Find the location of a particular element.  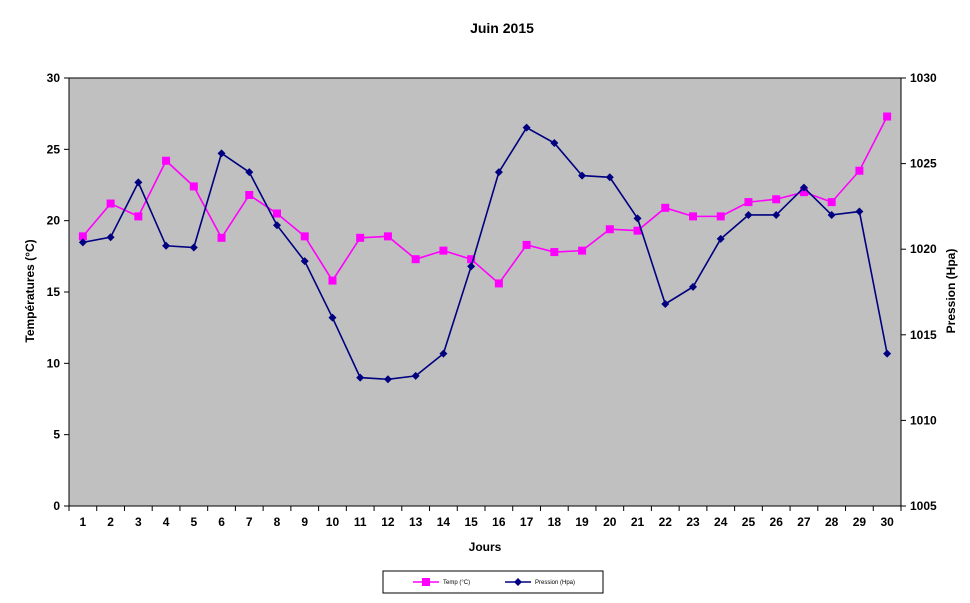

x-tick-label: 23 is located at coordinates (693, 522).